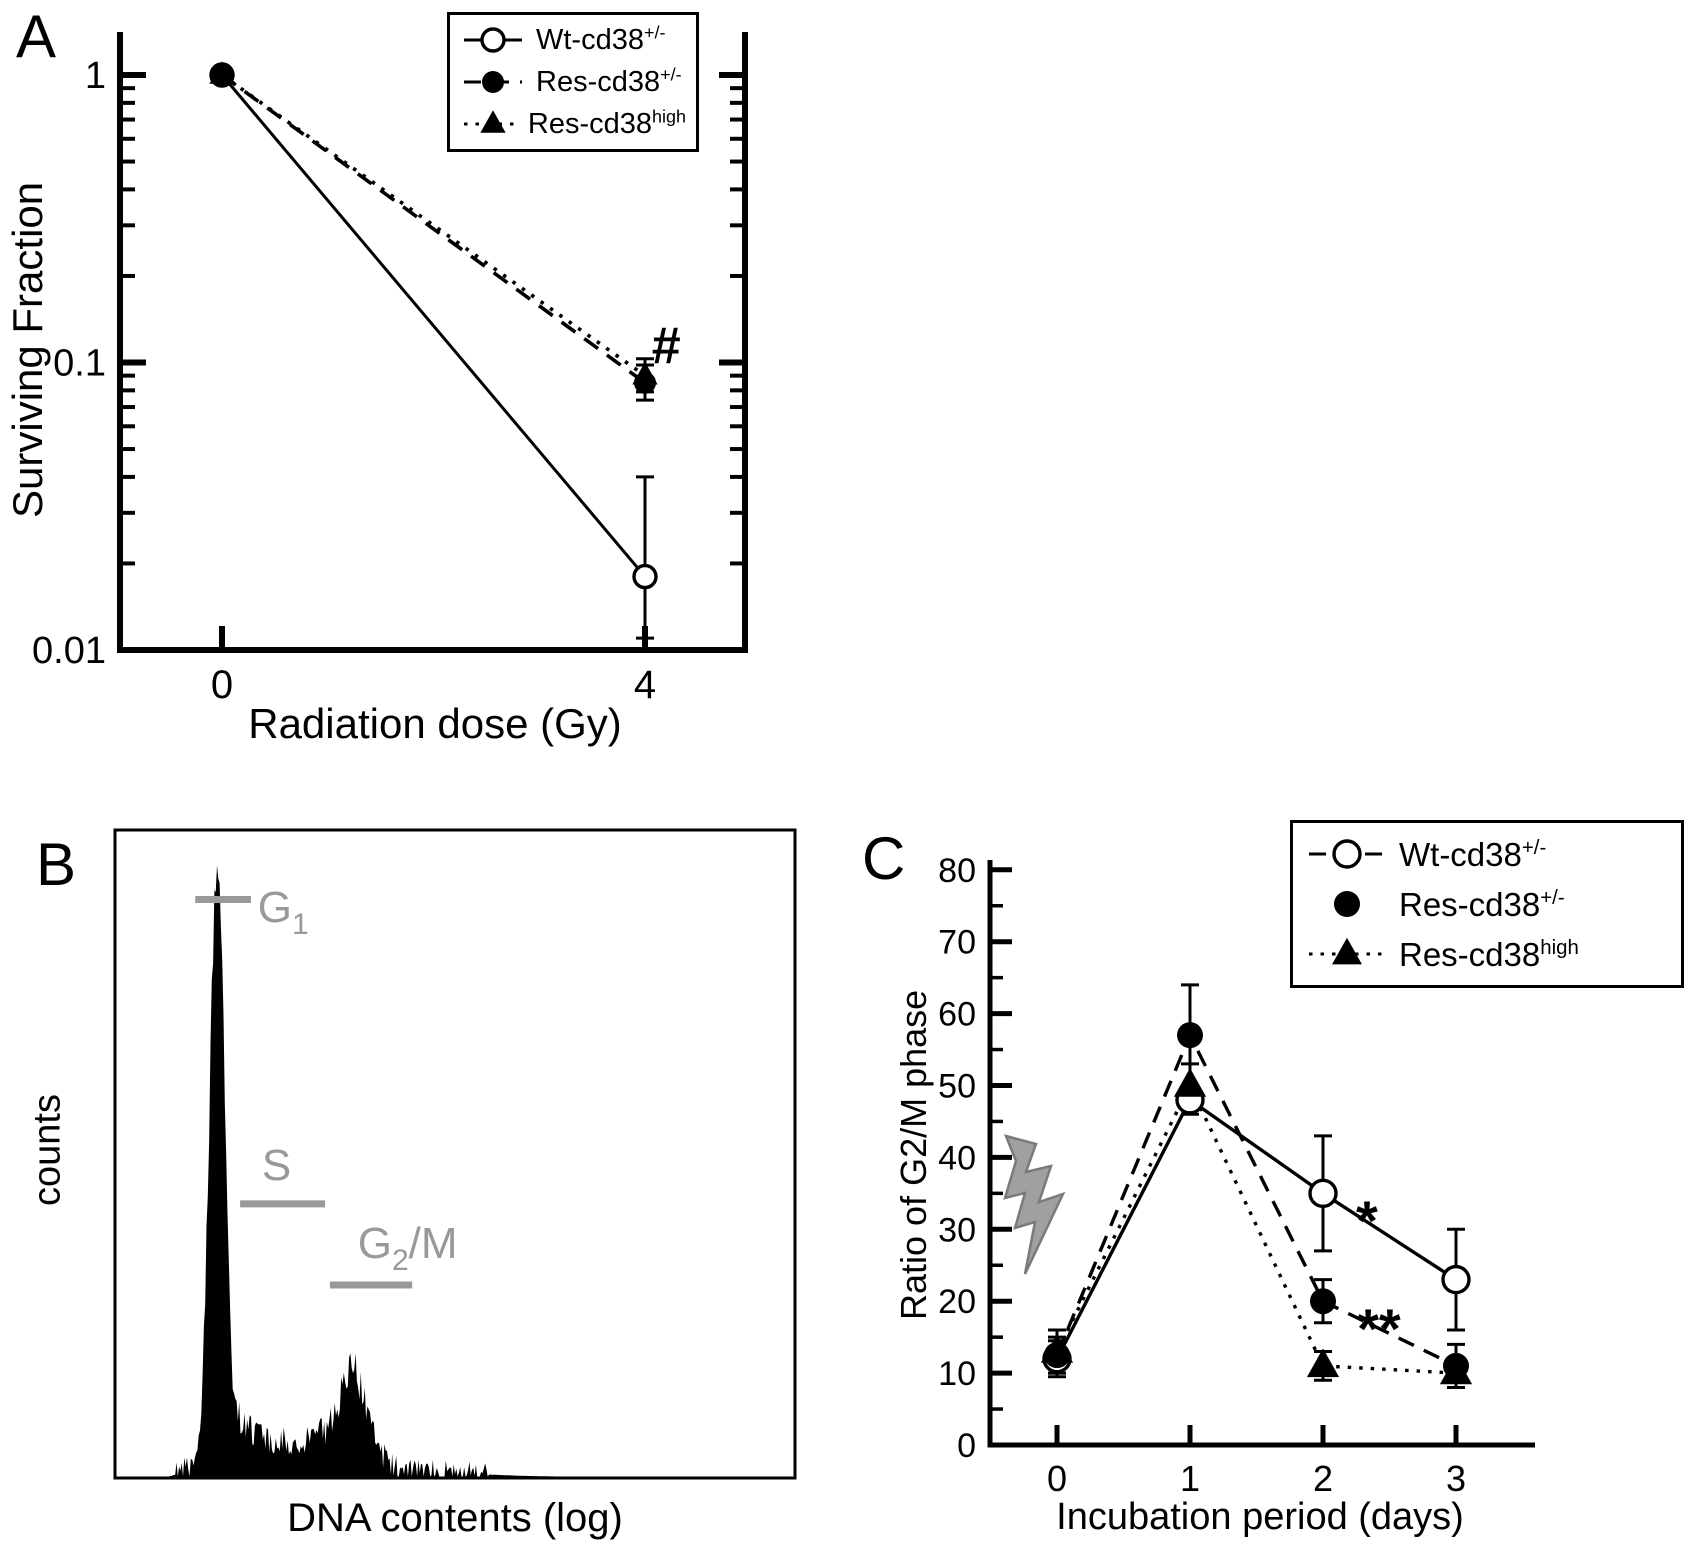 This screenshot has height=1567, width=1685. What do you see at coordinates (1034, 1204) in the screenshot?
I see `lightning-bolt-icon` at bounding box center [1034, 1204].